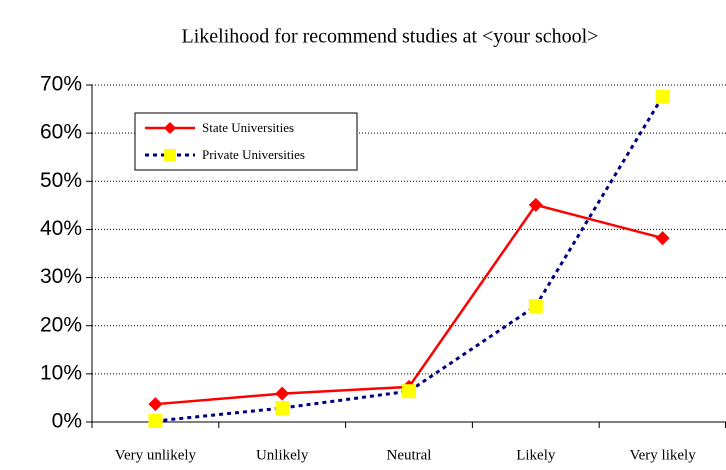  What do you see at coordinates (536, 455) in the screenshot?
I see `x-tick-label: Likely` at bounding box center [536, 455].